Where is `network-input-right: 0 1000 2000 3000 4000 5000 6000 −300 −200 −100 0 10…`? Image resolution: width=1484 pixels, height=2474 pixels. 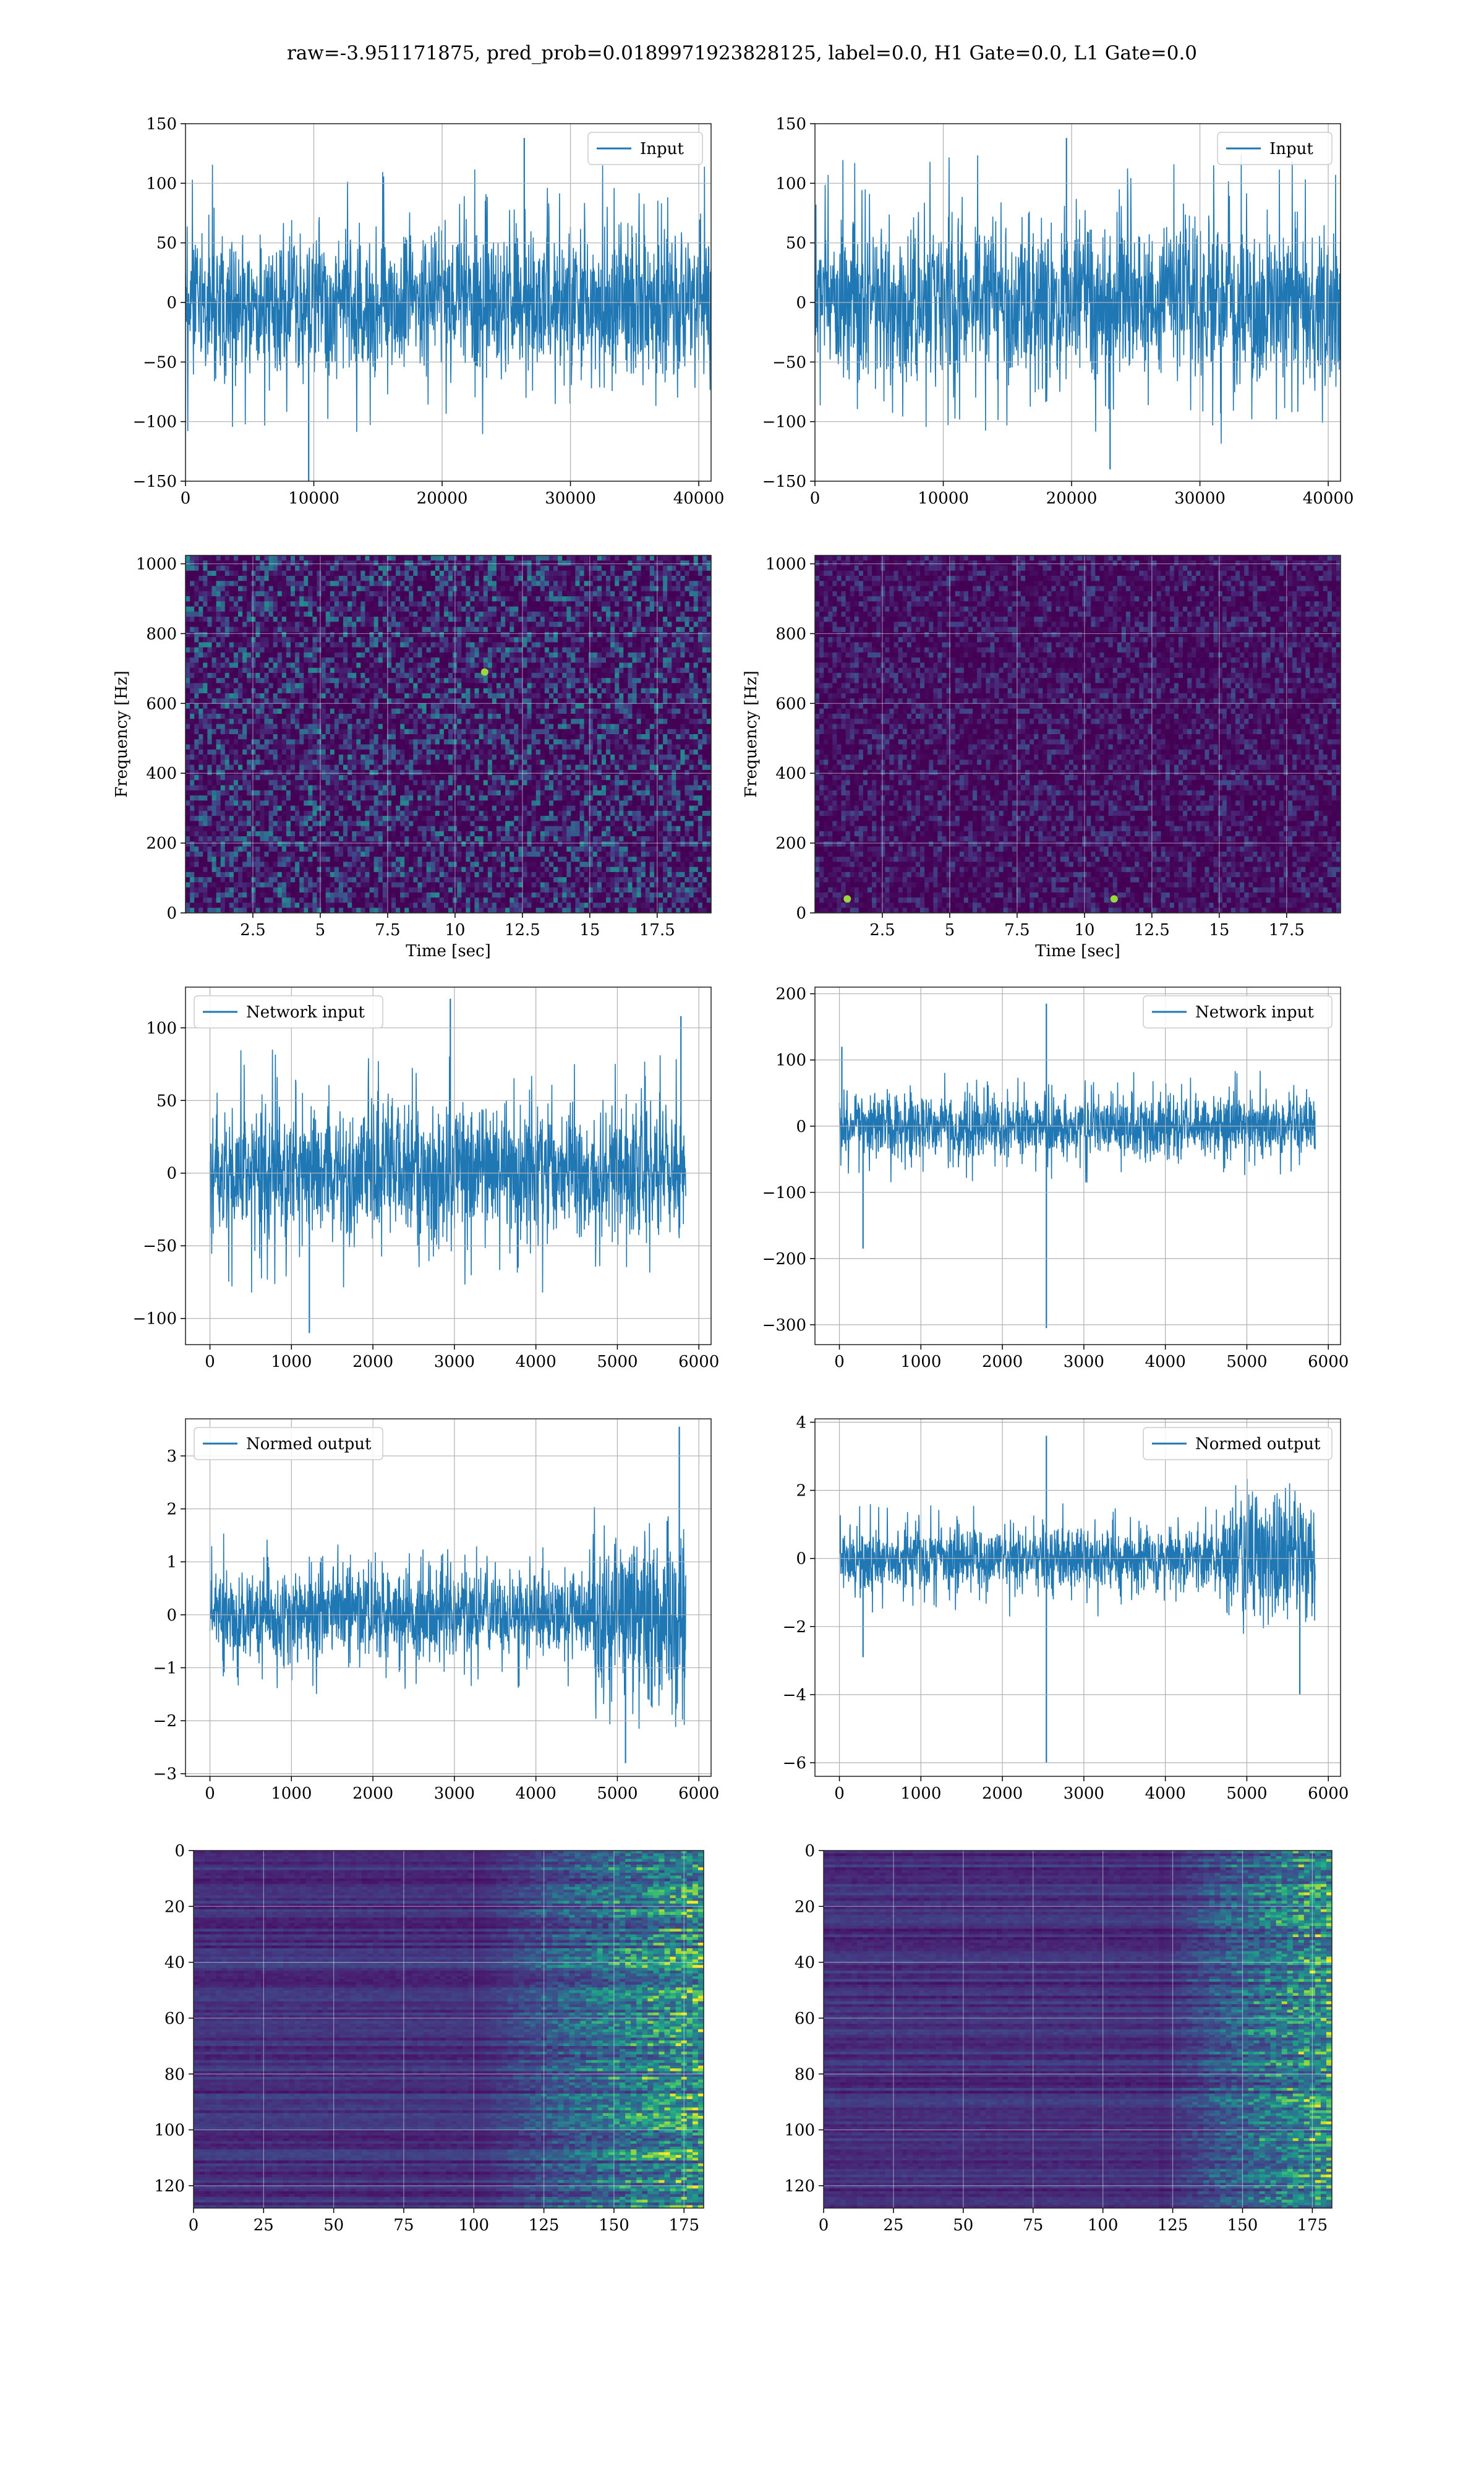 network-input-right: 0 1000 2000 3000 4000 5000 6000 −300 −200 −100 0 10… is located at coordinates (1055, 1178).